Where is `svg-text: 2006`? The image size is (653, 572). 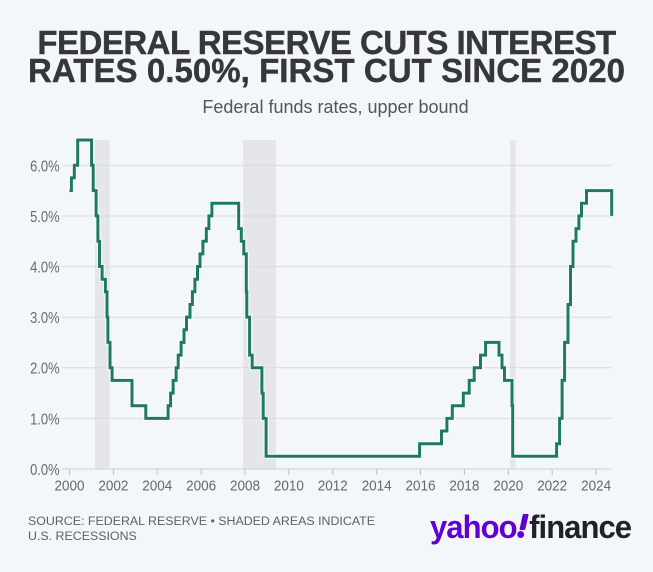 svg-text: 2006 is located at coordinates (201, 486).